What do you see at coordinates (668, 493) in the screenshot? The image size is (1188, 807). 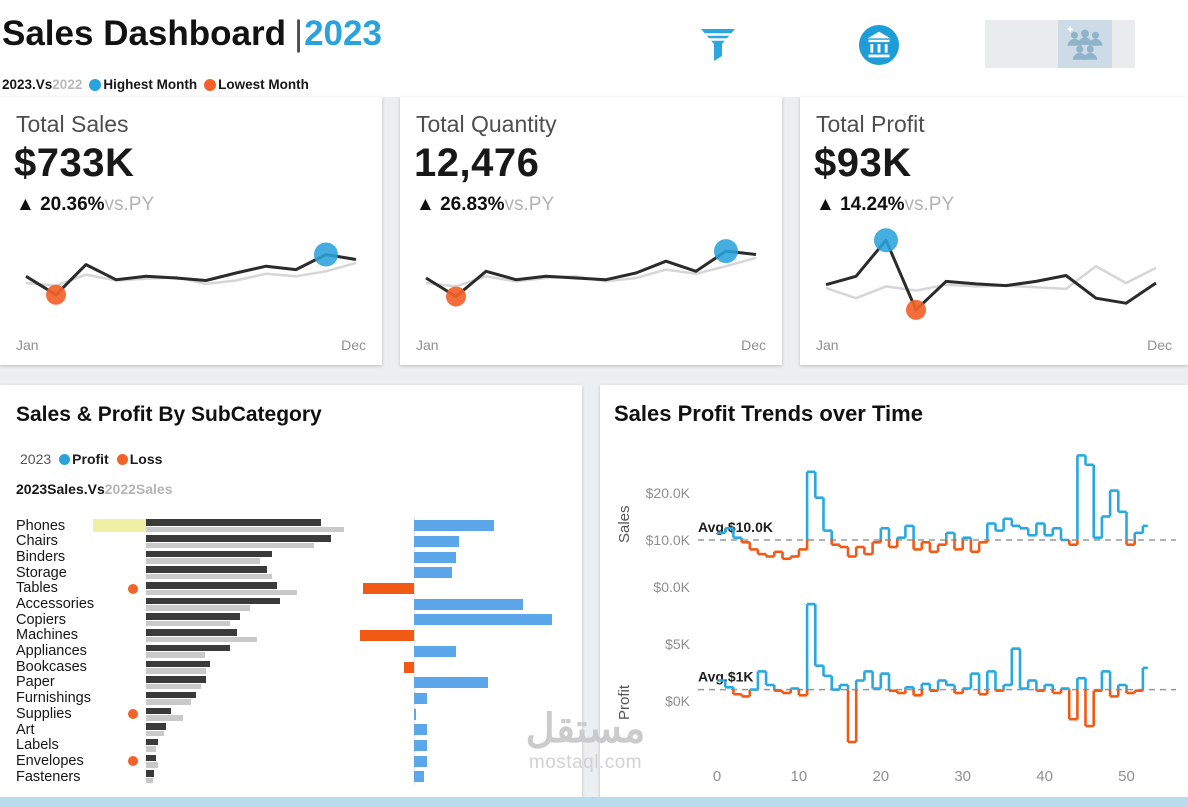 I see `svg-text: $20.0K` at bounding box center [668, 493].